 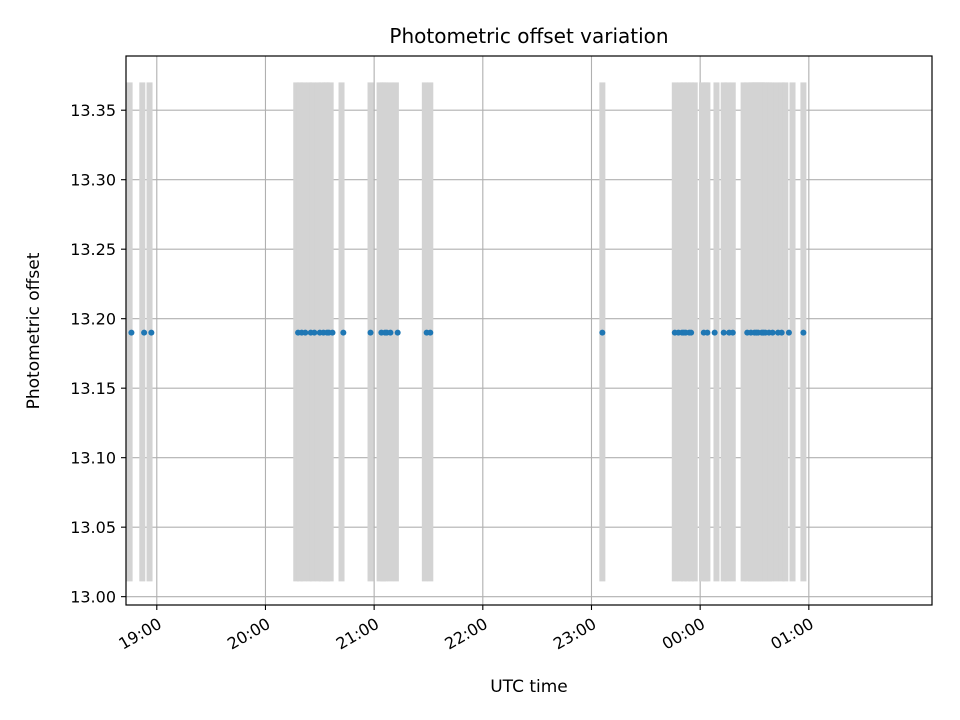 I want to click on y-tick-label: 13.05, so click(x=93, y=527).